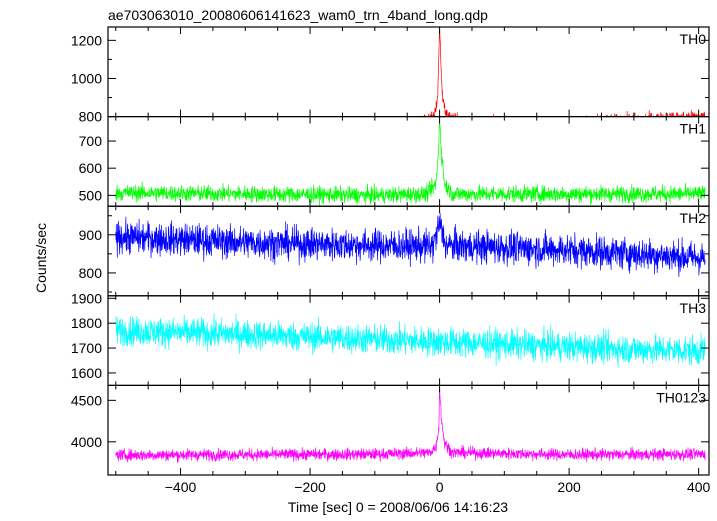 The width and height of the screenshot is (717, 521). I want to click on panel-label: TH2, so click(693, 218).